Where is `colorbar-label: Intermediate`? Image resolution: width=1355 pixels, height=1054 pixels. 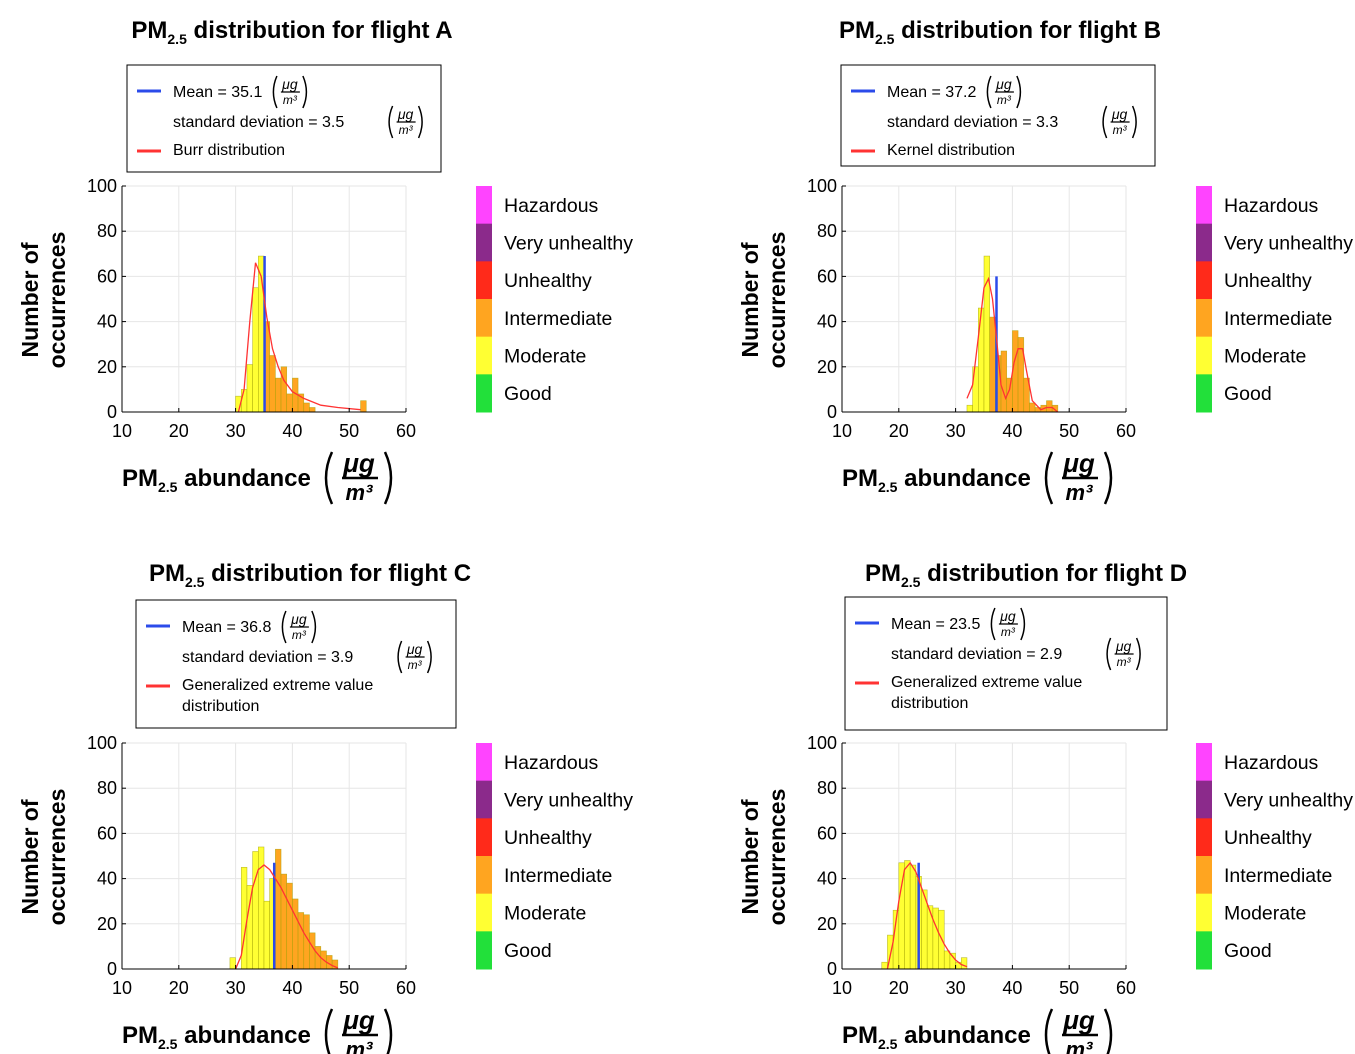
colorbar-label: Intermediate is located at coordinates (558, 319).